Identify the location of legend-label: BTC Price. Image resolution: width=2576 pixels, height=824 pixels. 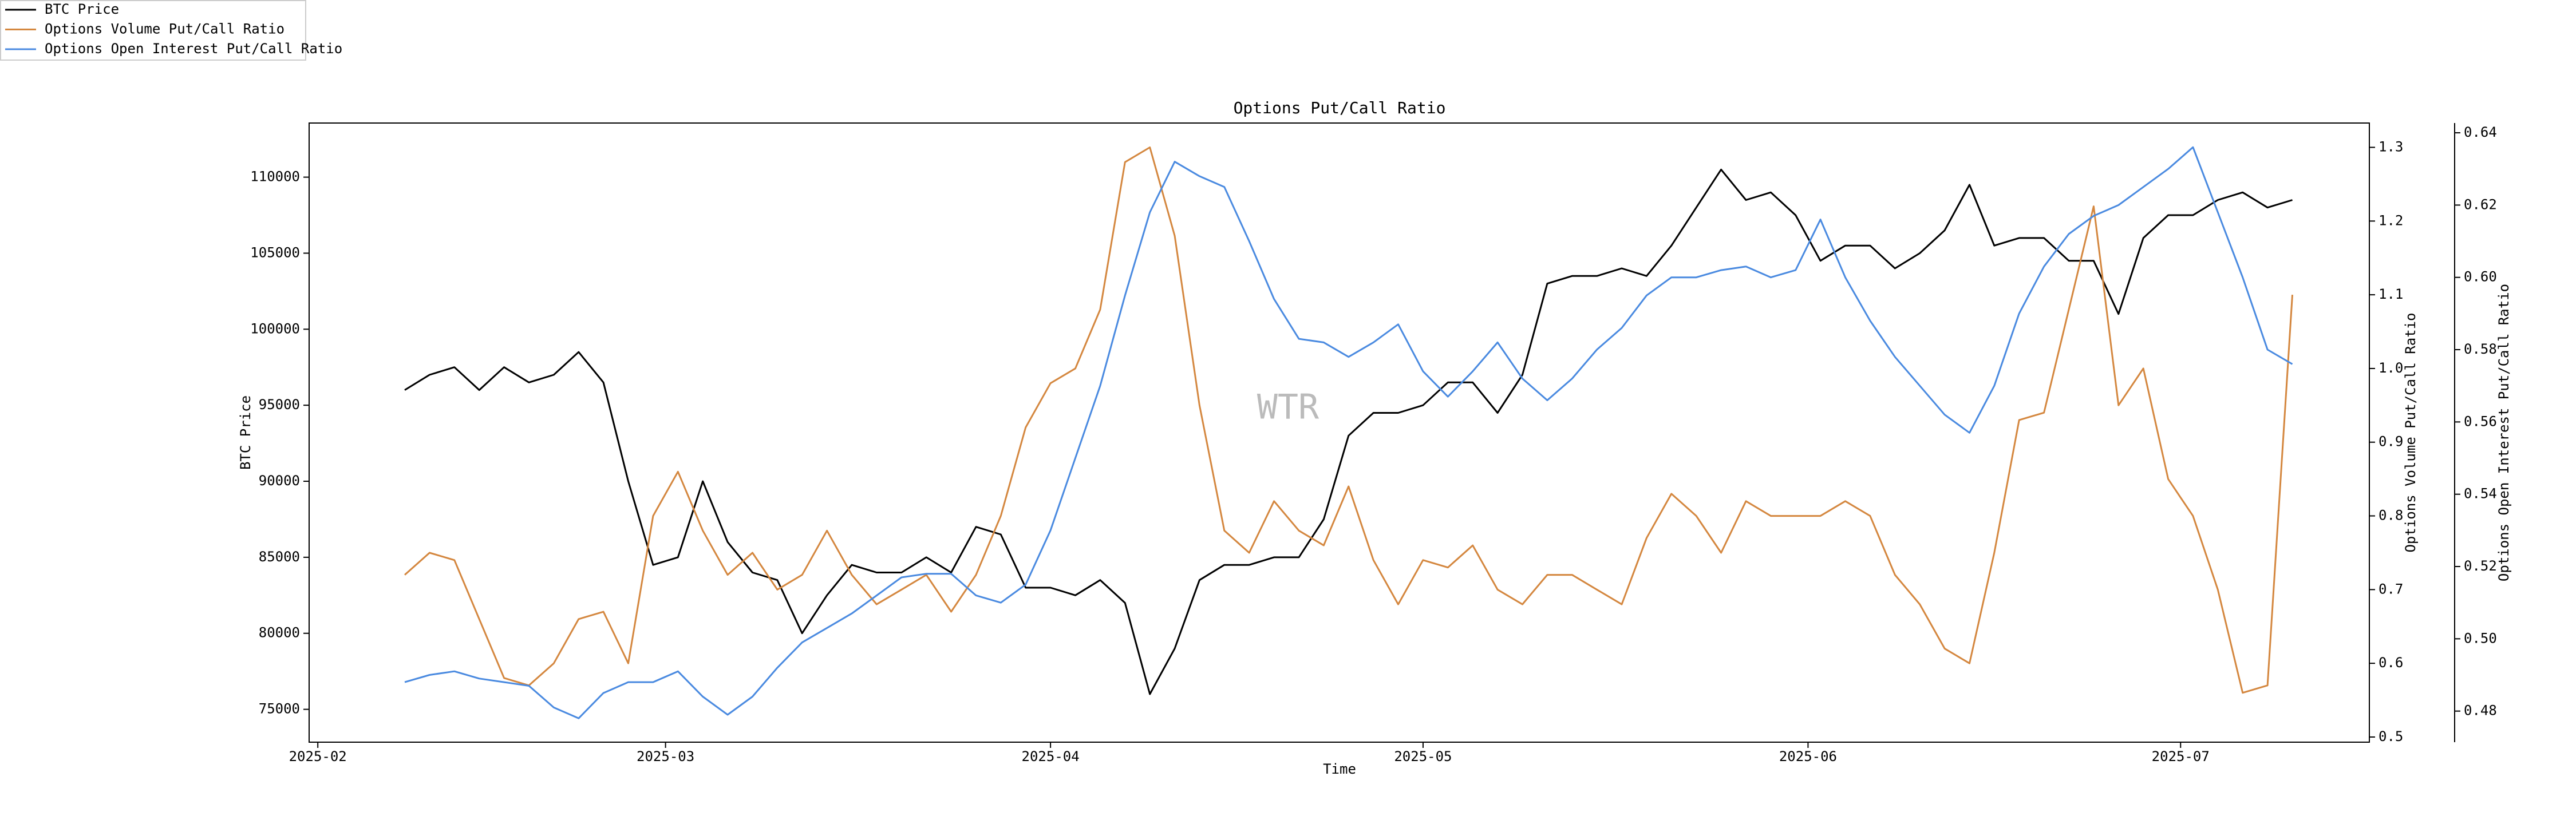
(82, 9).